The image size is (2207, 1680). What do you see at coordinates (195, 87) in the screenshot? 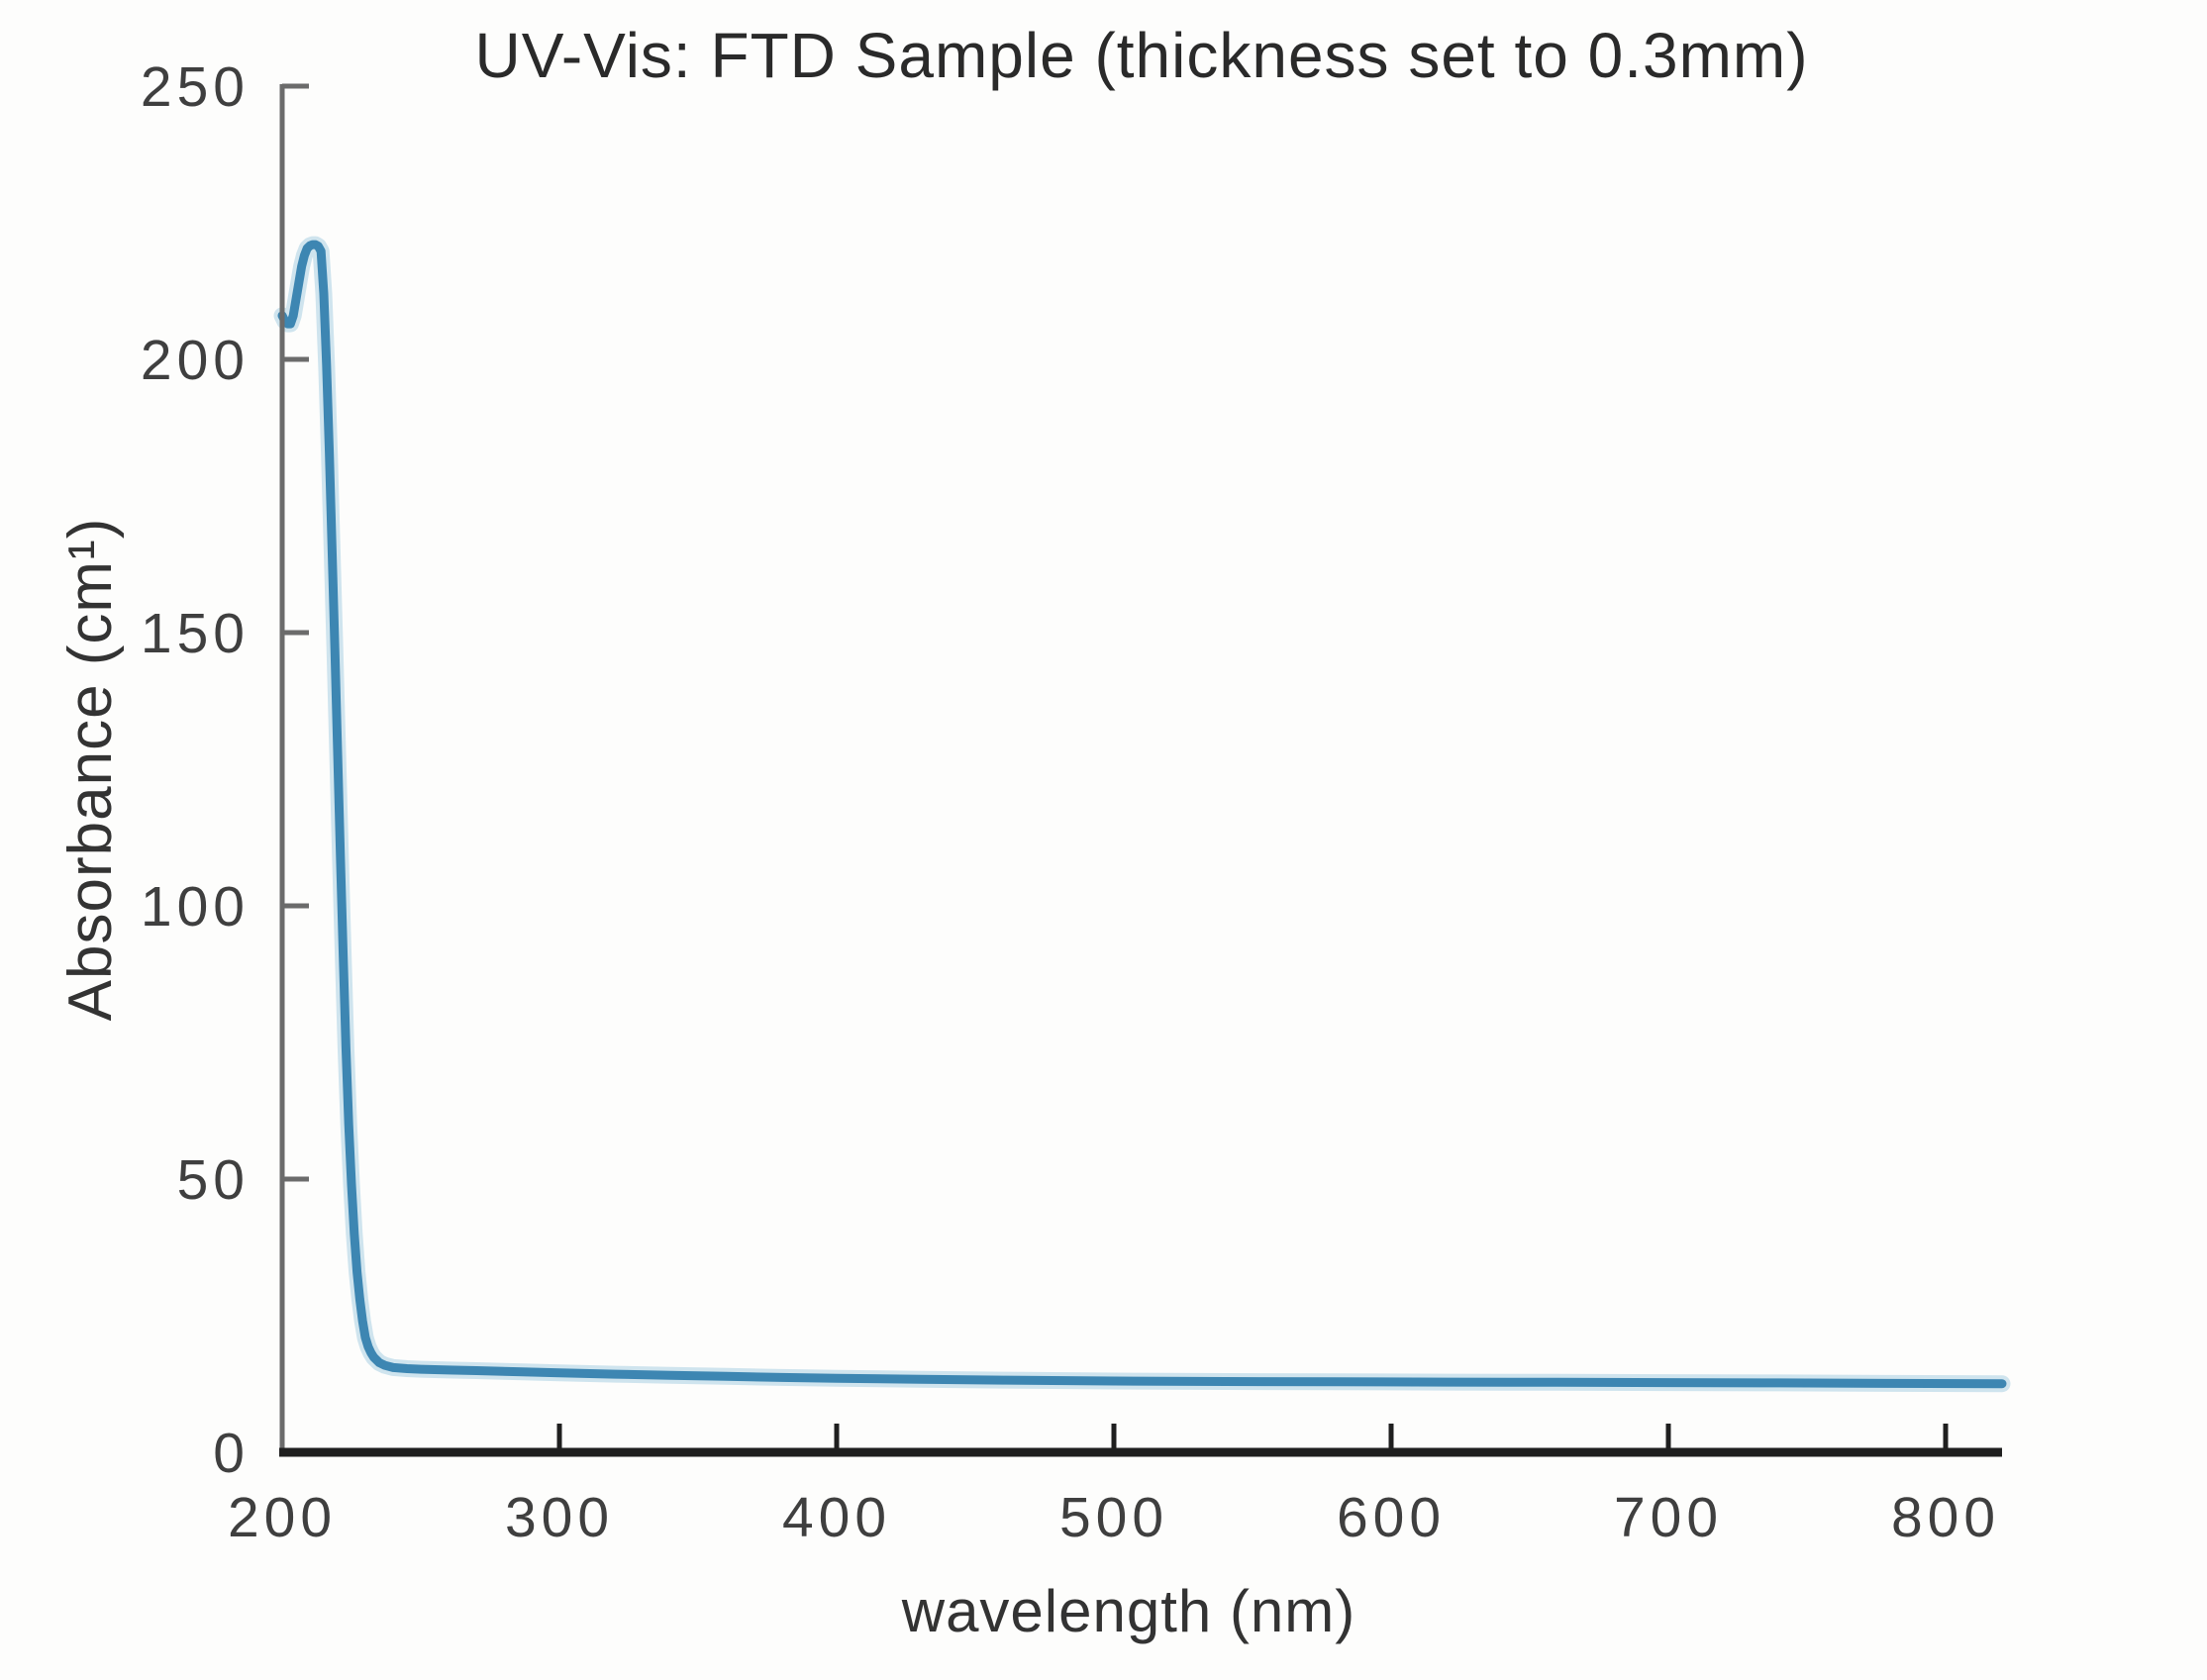
I see `y-tick-label: 250` at bounding box center [195, 87].